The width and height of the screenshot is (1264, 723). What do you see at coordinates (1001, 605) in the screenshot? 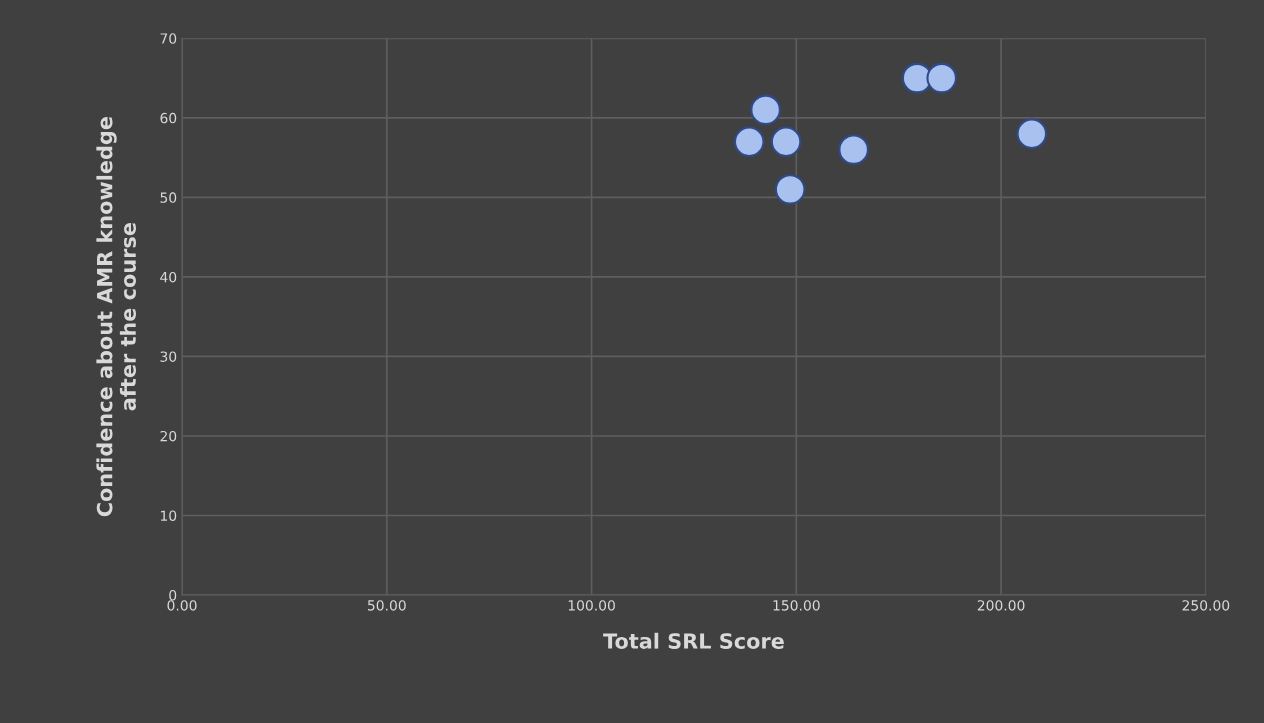
I see `x-tick-label: 200.00` at bounding box center [1001, 605].